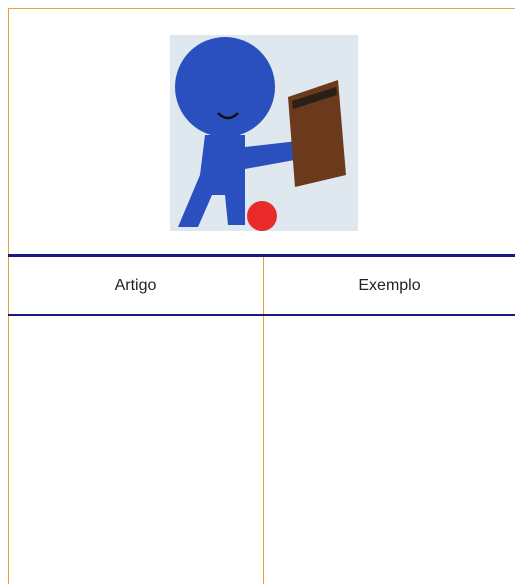 This screenshot has width=515, height=584. Describe the element at coordinates (228, 116) in the screenshot. I see `smile` at that location.